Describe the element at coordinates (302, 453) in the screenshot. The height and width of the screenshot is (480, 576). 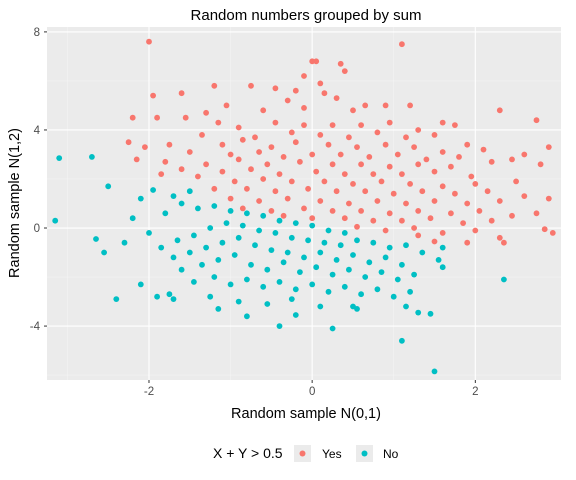
I see `legend-marker-yes` at that location.